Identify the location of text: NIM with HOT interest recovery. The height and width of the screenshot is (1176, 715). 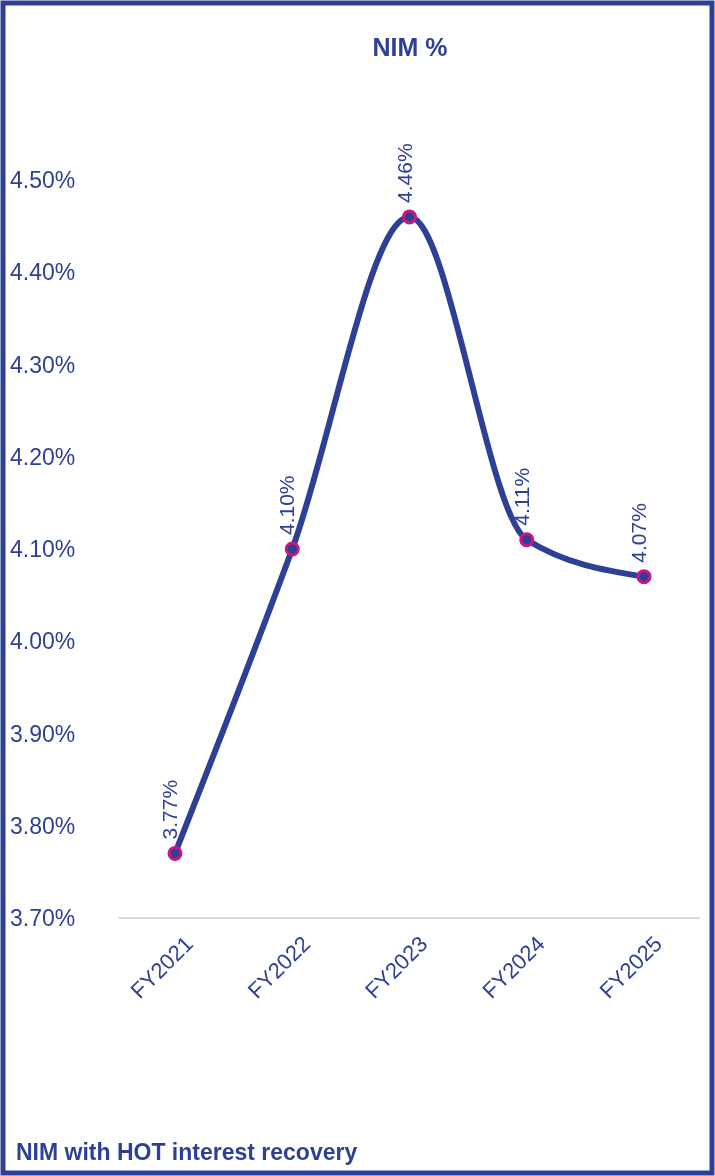
(187, 1152).